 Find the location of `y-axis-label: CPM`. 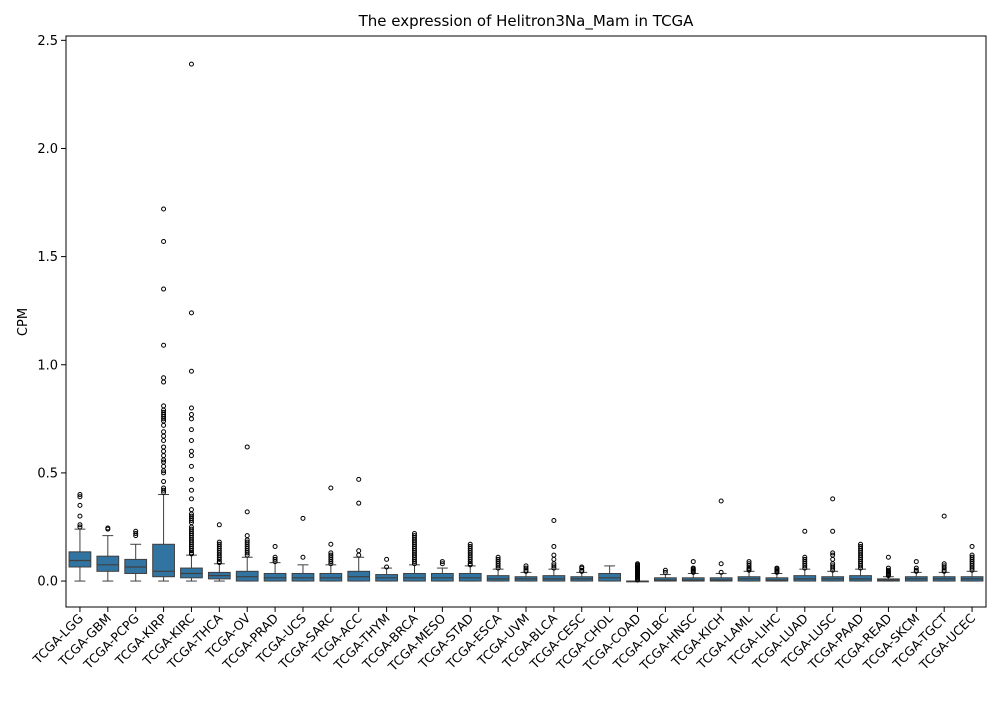

y-axis-label: CPM is located at coordinates (23, 322).